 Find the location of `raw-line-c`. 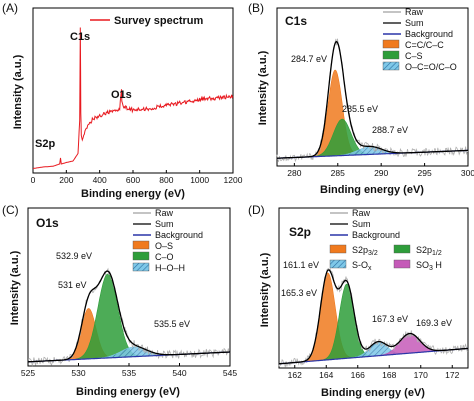

raw-line-c is located at coordinates (129, 317).